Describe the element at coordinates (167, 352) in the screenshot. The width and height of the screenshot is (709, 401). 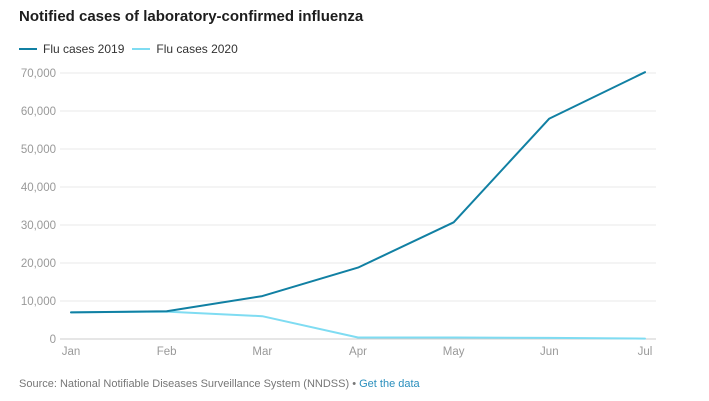
I see `x-tick-label: Feb` at that location.